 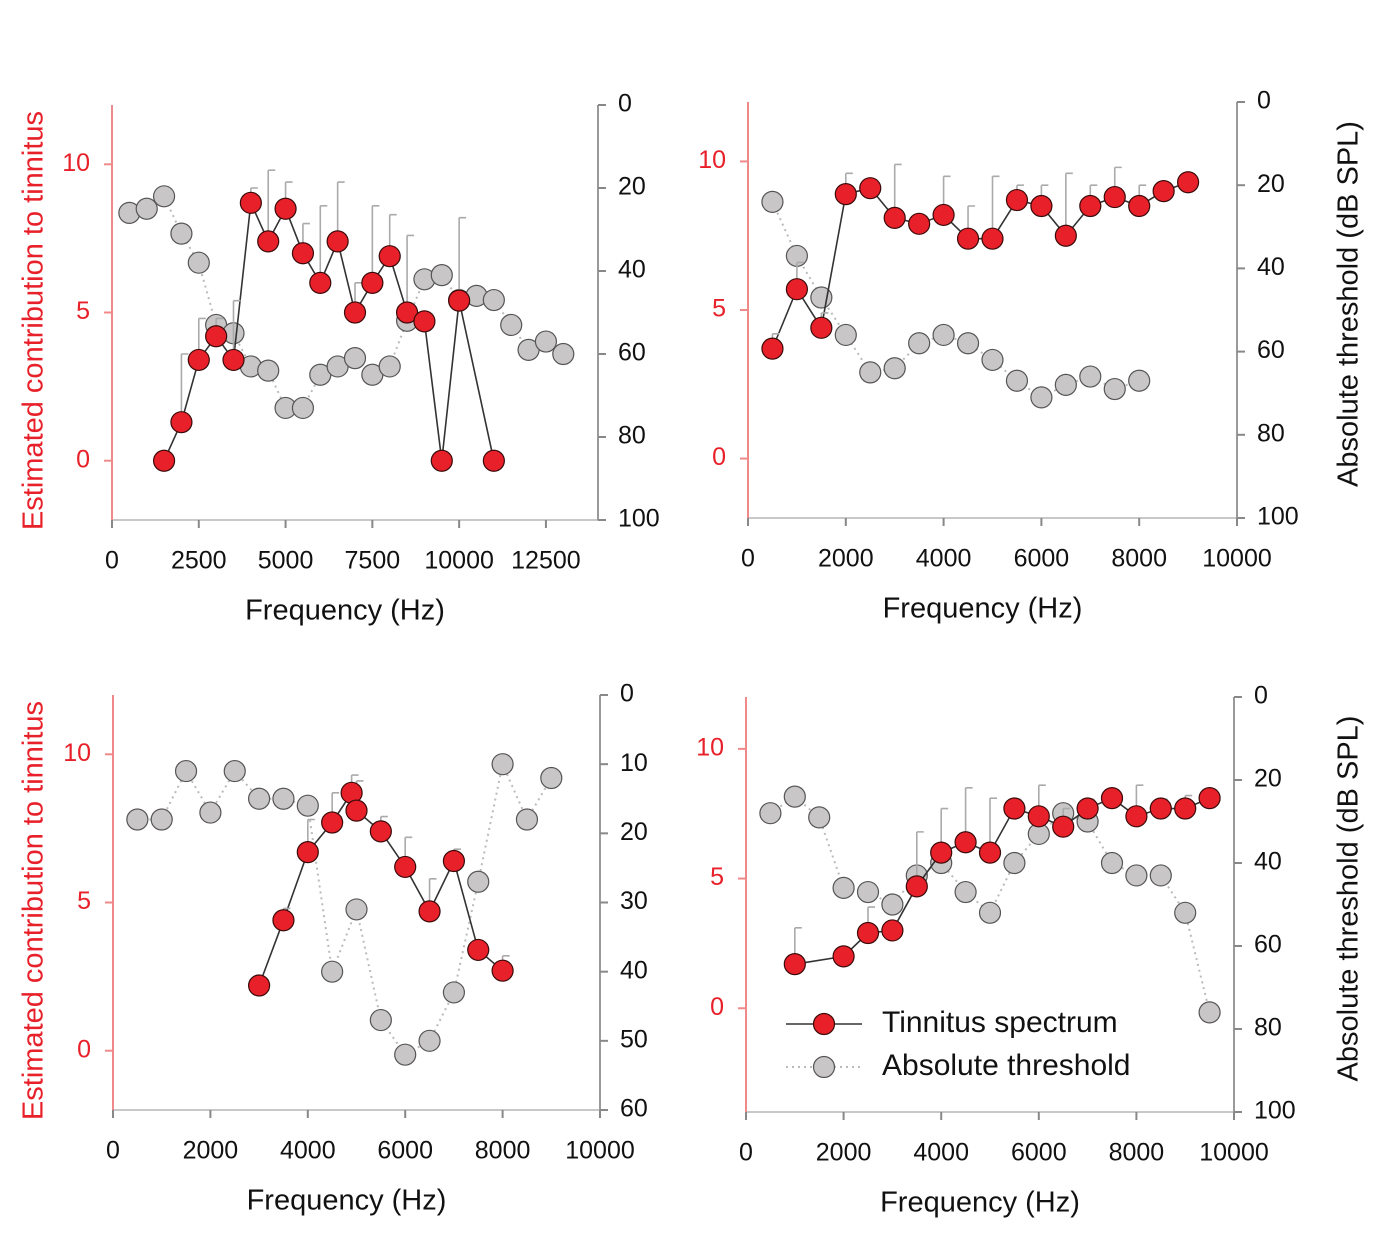 What do you see at coordinates (1349, 899) in the screenshot?
I see `y2-axis-label: Absolute threshold (dB SPL)` at bounding box center [1349, 899].